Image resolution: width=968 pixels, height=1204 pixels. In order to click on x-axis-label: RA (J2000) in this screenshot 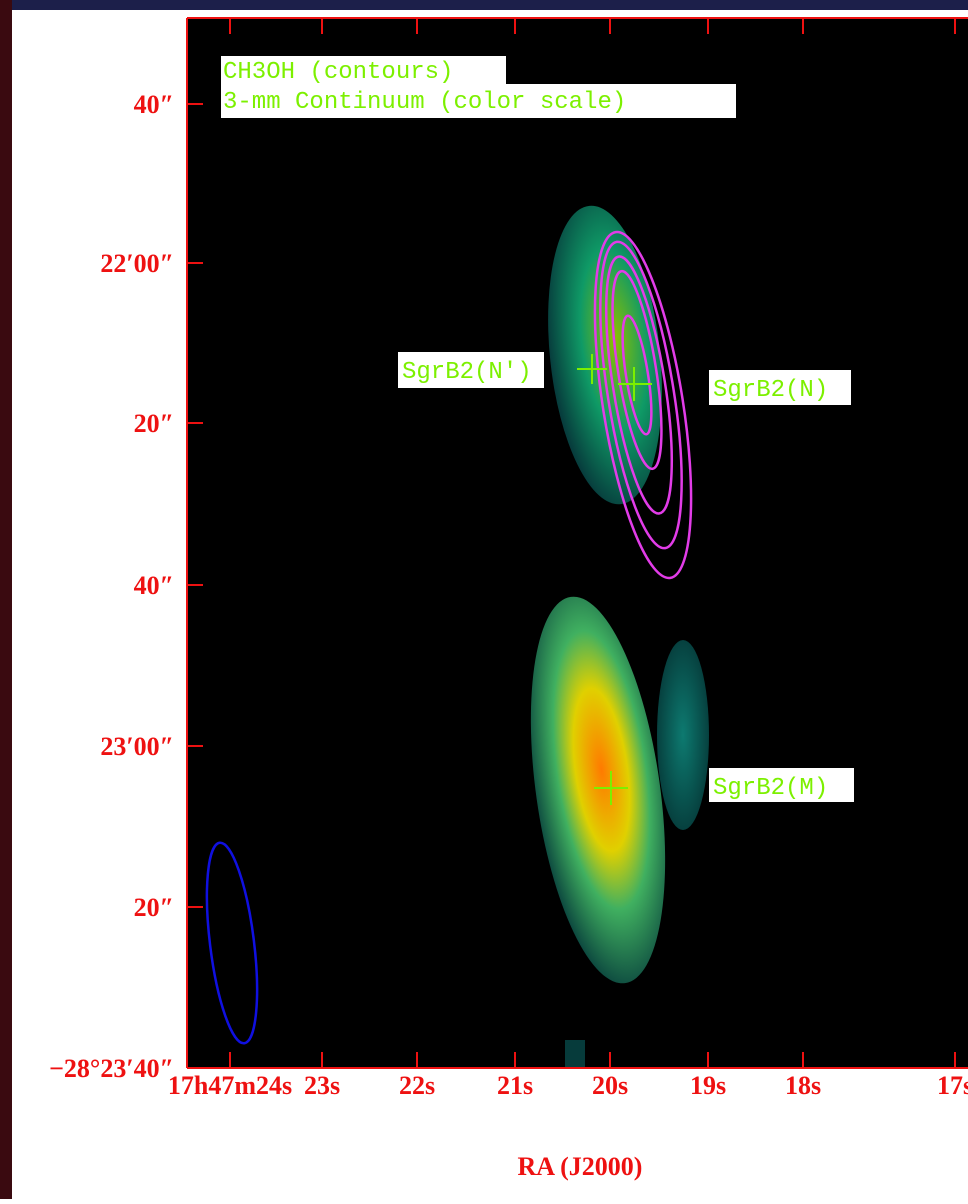, I will do `click(580, 1166)`.